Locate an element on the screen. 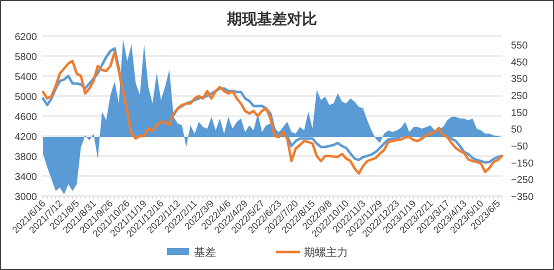 Image resolution: width=554 pixels, height=270 pixels. chart-title: 期现基差对比 is located at coordinates (271, 19).